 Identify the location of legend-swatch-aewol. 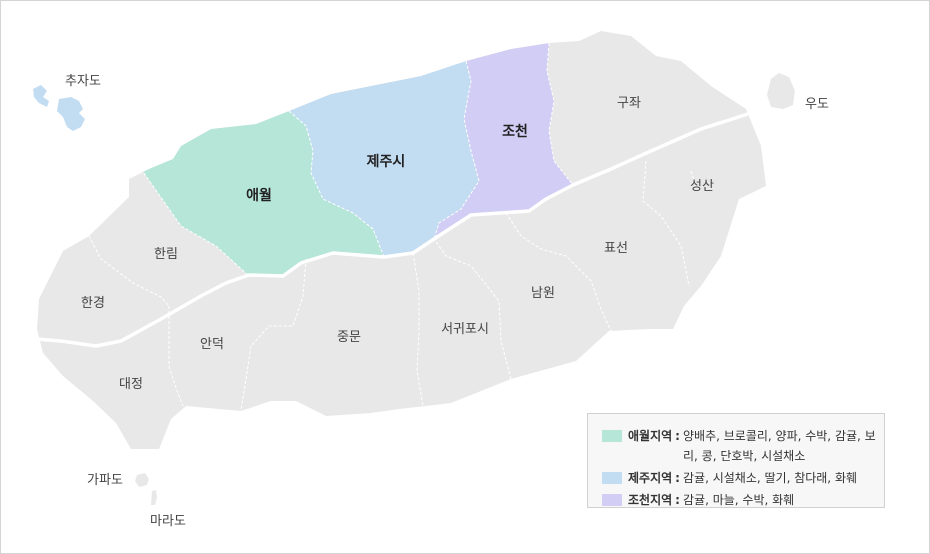
(612, 436).